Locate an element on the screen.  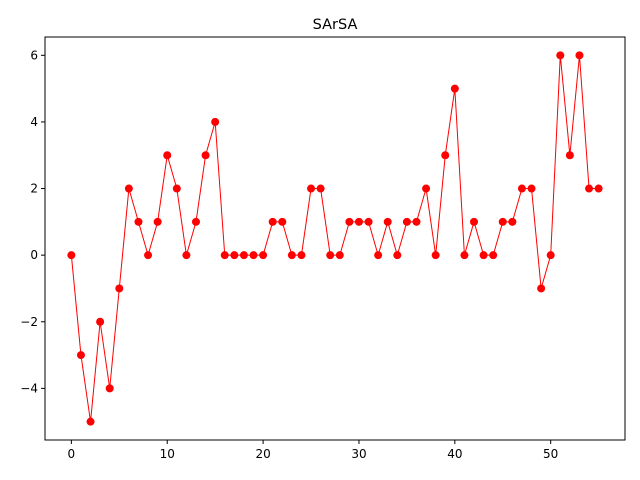
y-tick-label: −4 is located at coordinates (29, 388).